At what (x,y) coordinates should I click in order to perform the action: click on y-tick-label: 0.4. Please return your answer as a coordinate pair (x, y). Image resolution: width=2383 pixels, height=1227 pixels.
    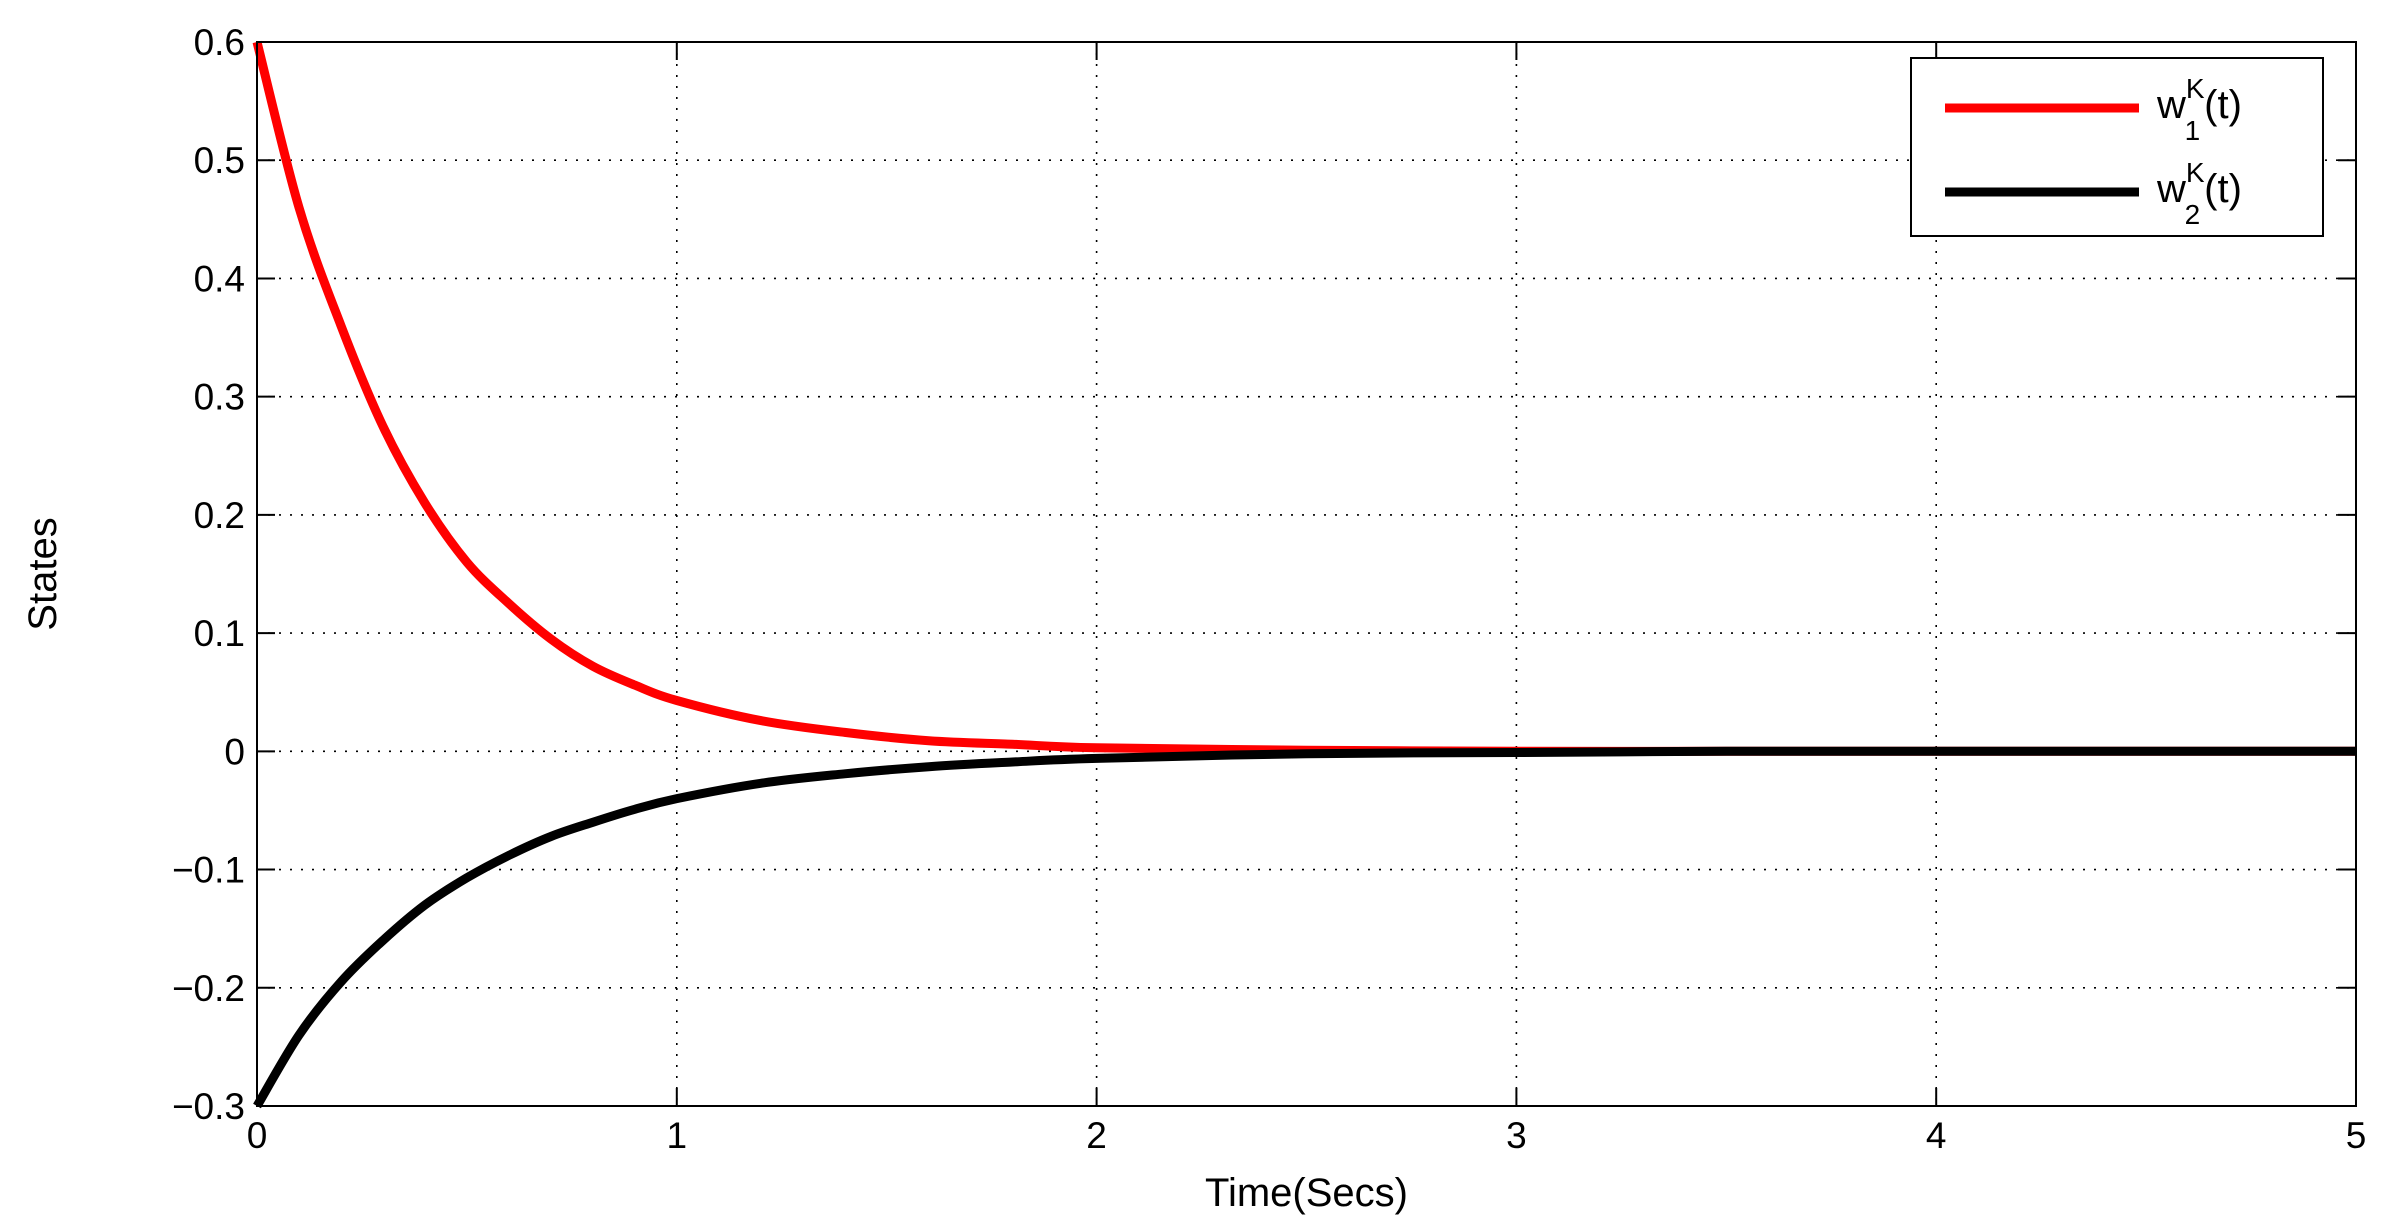
    Looking at the image, I should click on (219, 278).